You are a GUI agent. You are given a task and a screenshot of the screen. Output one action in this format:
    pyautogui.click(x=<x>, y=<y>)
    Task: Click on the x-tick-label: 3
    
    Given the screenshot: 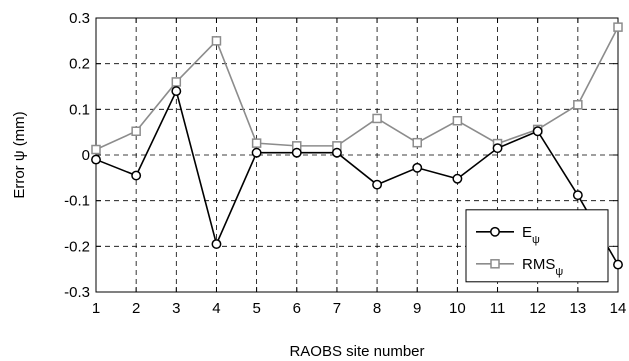 What is the action you would take?
    pyautogui.click(x=176, y=308)
    